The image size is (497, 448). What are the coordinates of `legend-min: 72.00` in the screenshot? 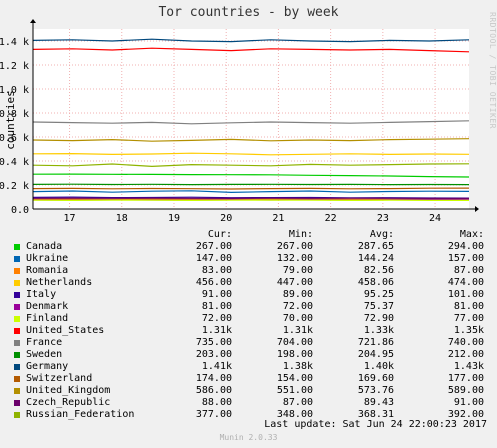 It's located at (297, 306).